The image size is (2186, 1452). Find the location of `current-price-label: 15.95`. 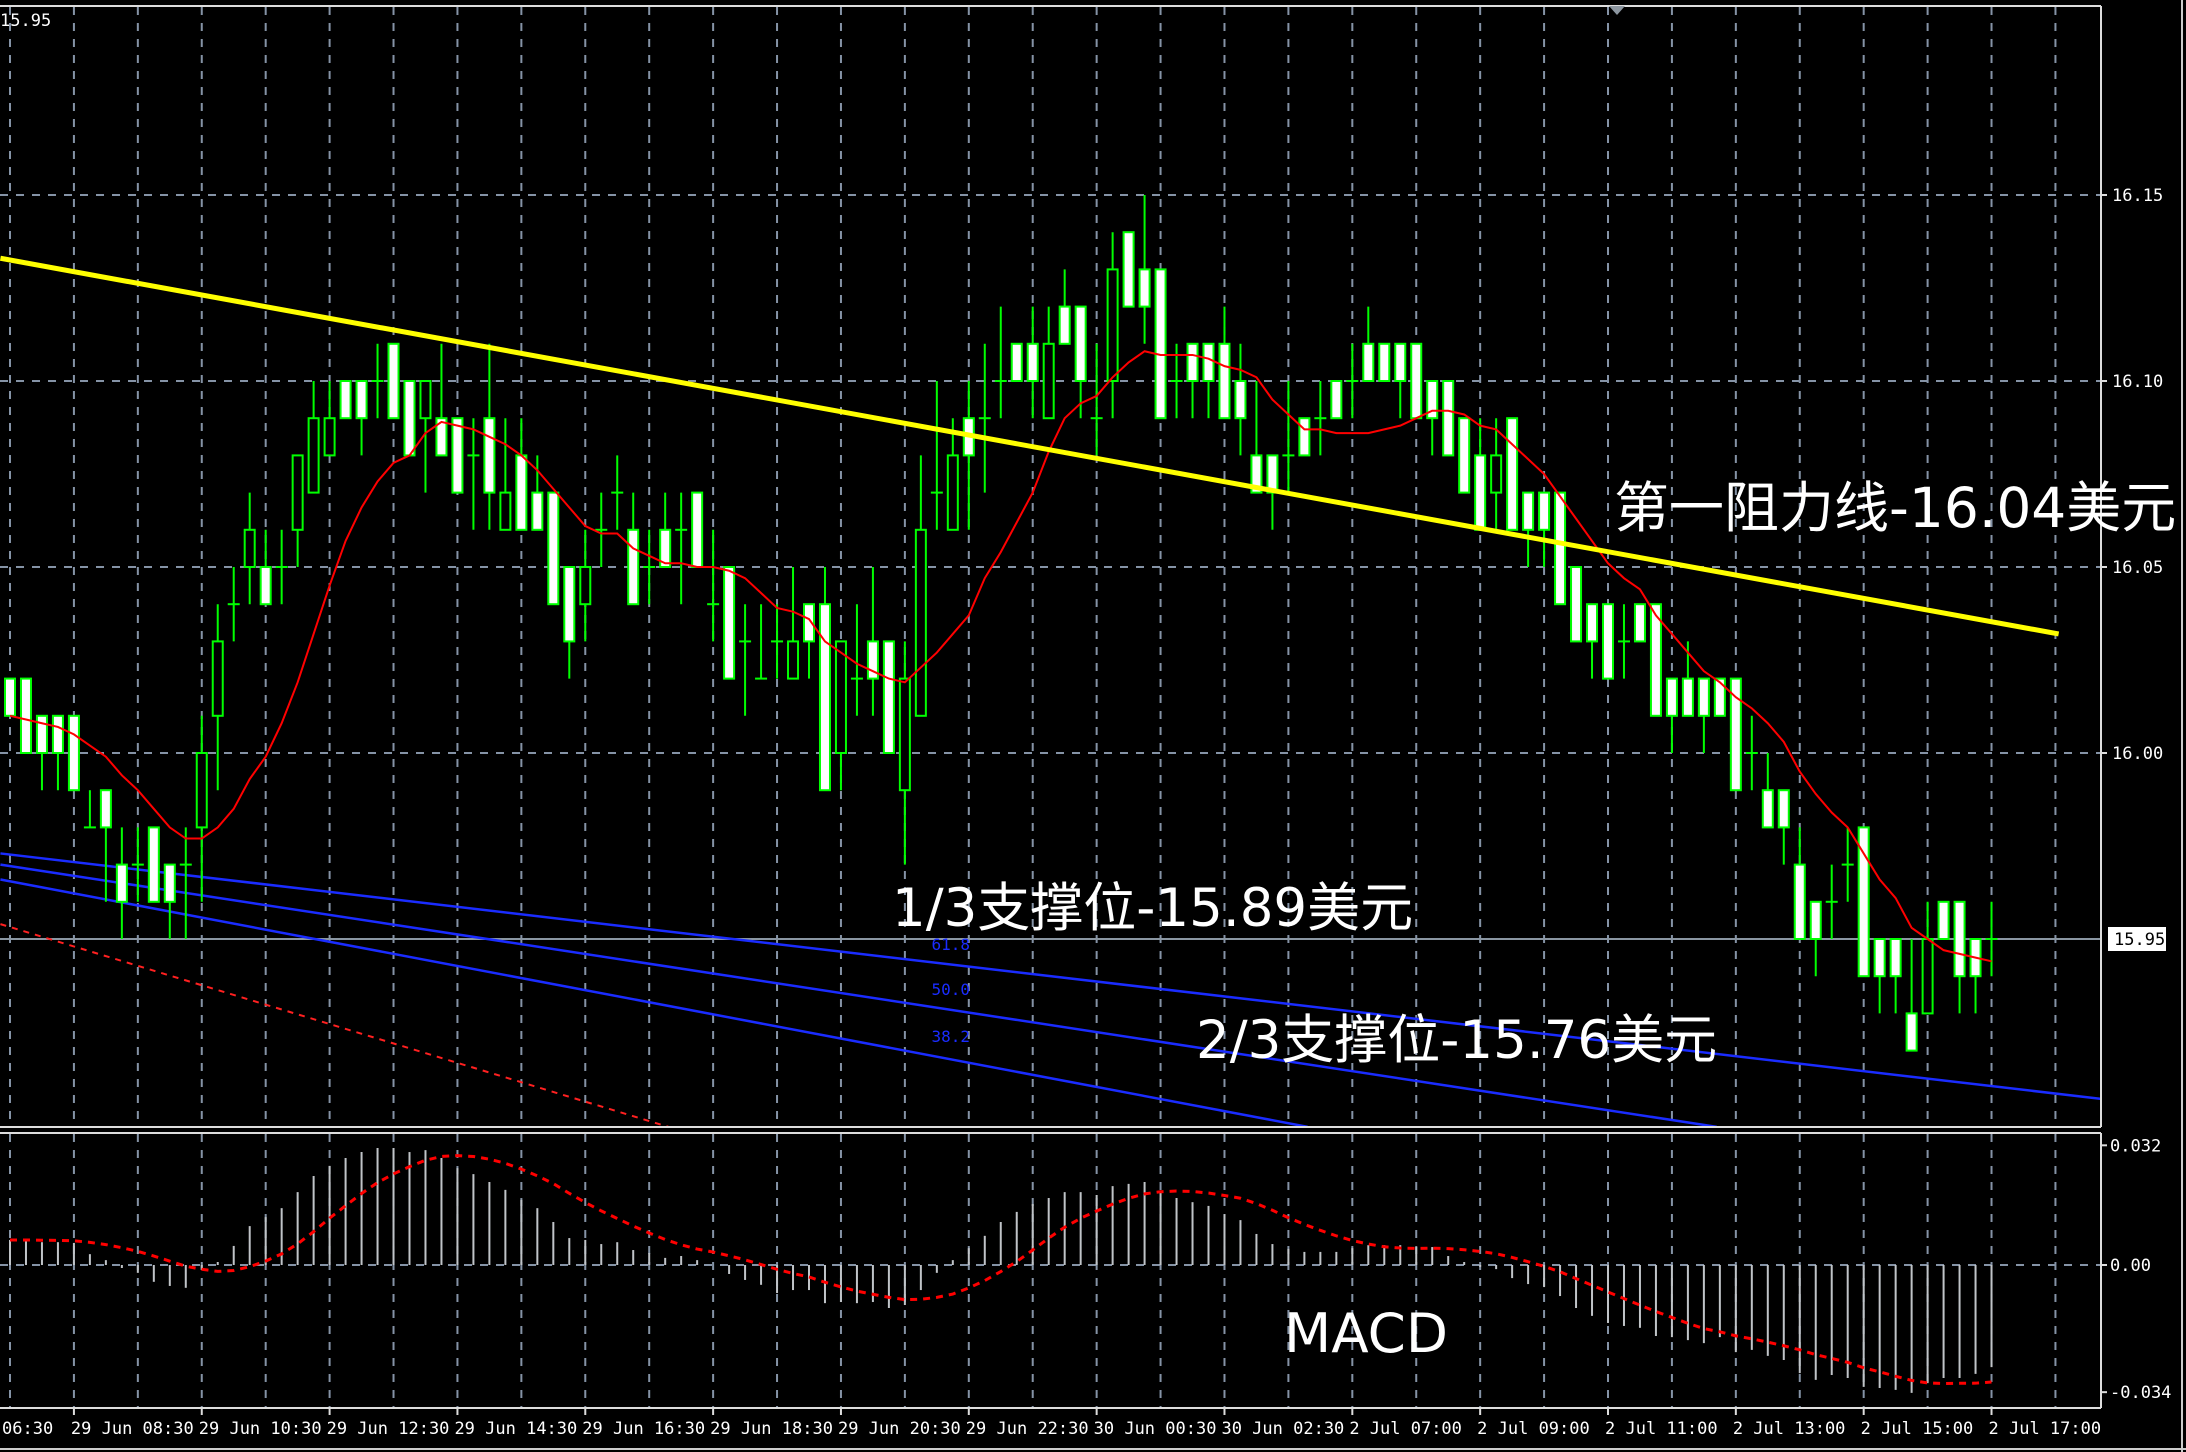

current-price-label: 15.95 is located at coordinates (2137, 939).